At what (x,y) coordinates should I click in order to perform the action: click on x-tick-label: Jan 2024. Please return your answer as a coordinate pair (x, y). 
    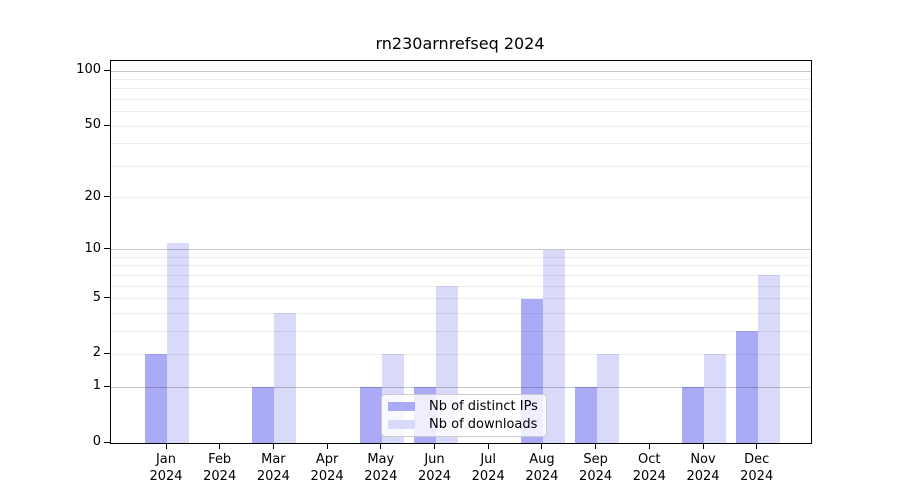
    Looking at the image, I should click on (166, 468).